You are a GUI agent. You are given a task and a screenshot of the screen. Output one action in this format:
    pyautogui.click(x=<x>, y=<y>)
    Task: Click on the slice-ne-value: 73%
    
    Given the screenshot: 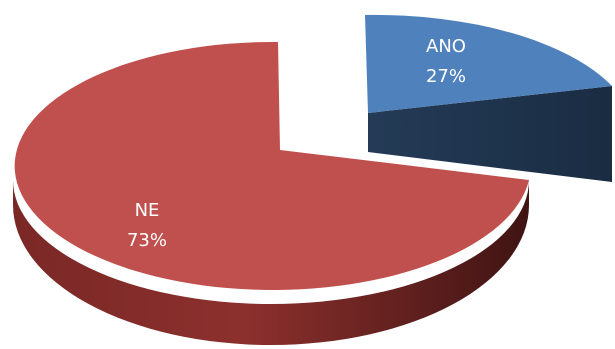 What is the action you would take?
    pyautogui.click(x=147, y=240)
    